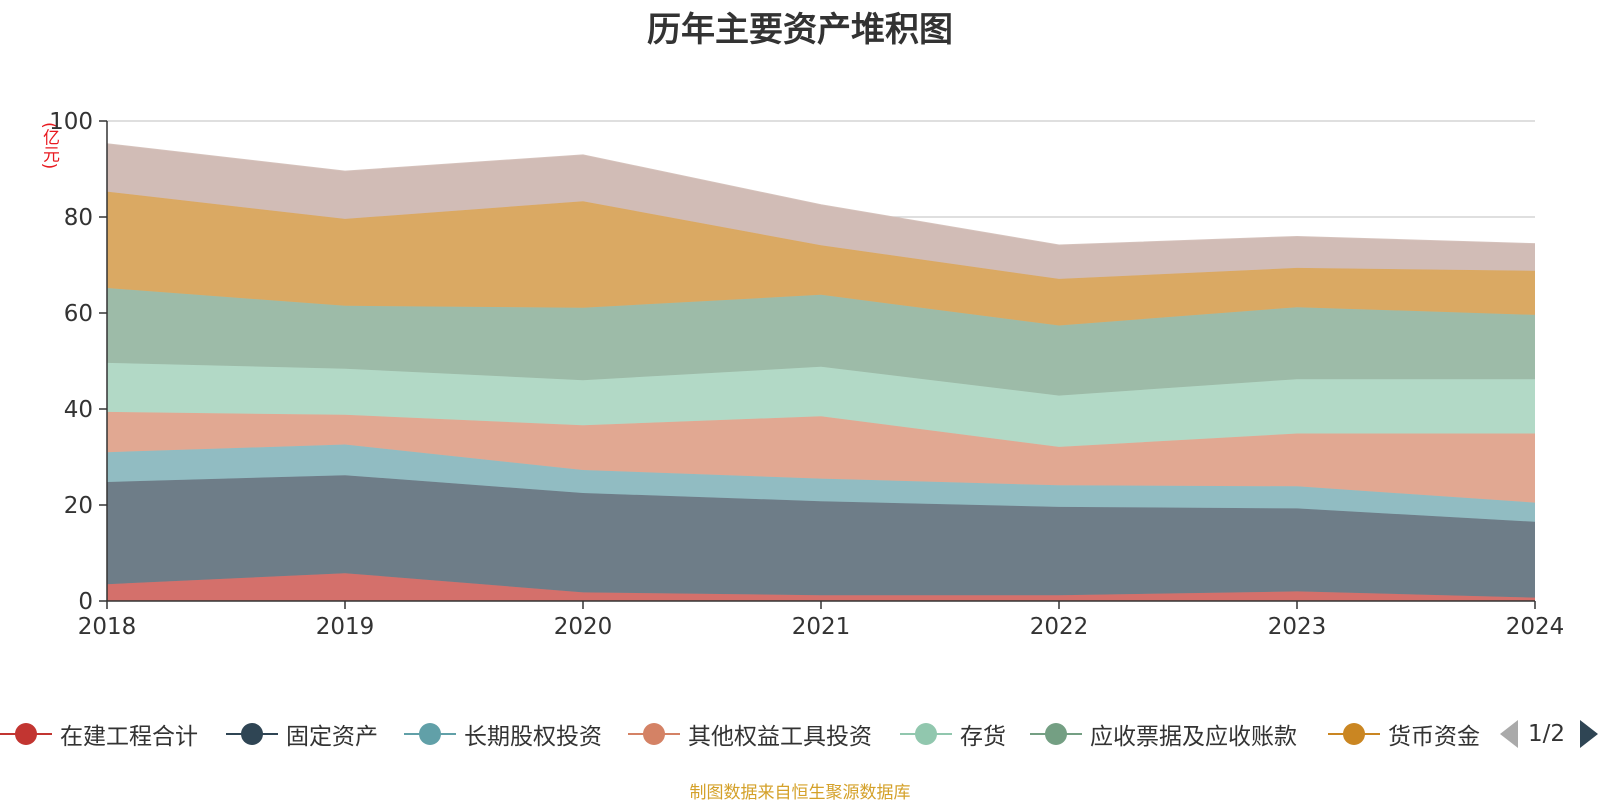 This screenshot has height=803, width=1600. What do you see at coordinates (107, 627) in the screenshot?
I see `x-tick-label: 2018` at bounding box center [107, 627].